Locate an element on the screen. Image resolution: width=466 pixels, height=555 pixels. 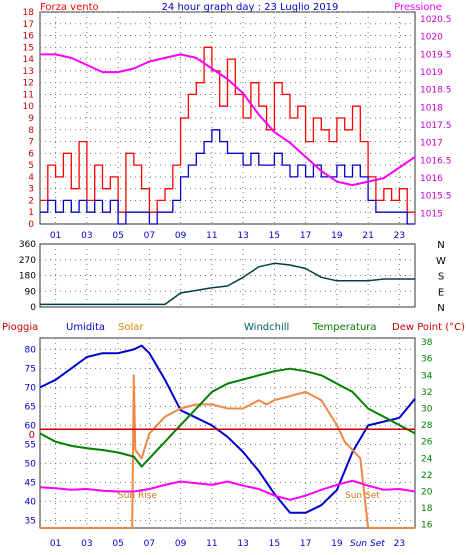
plot-frame is located at coordinates (227, 275).